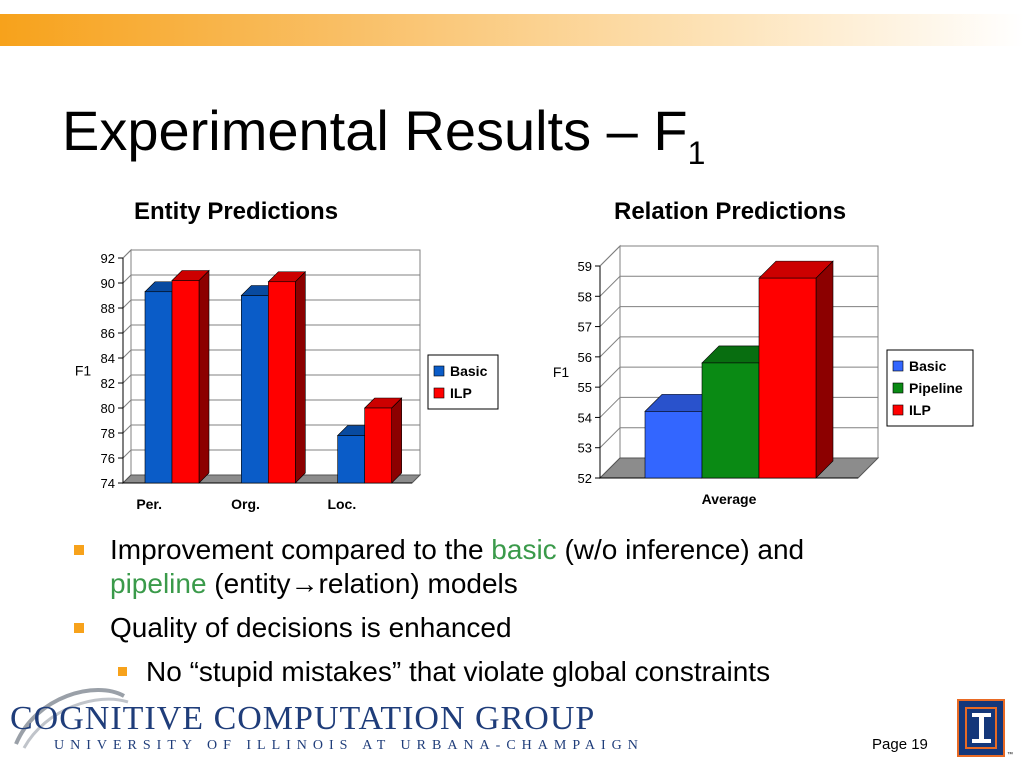 This screenshot has width=1024, height=768. Describe the element at coordinates (108, 433) in the screenshot. I see `y-tick-label: 78` at that location.